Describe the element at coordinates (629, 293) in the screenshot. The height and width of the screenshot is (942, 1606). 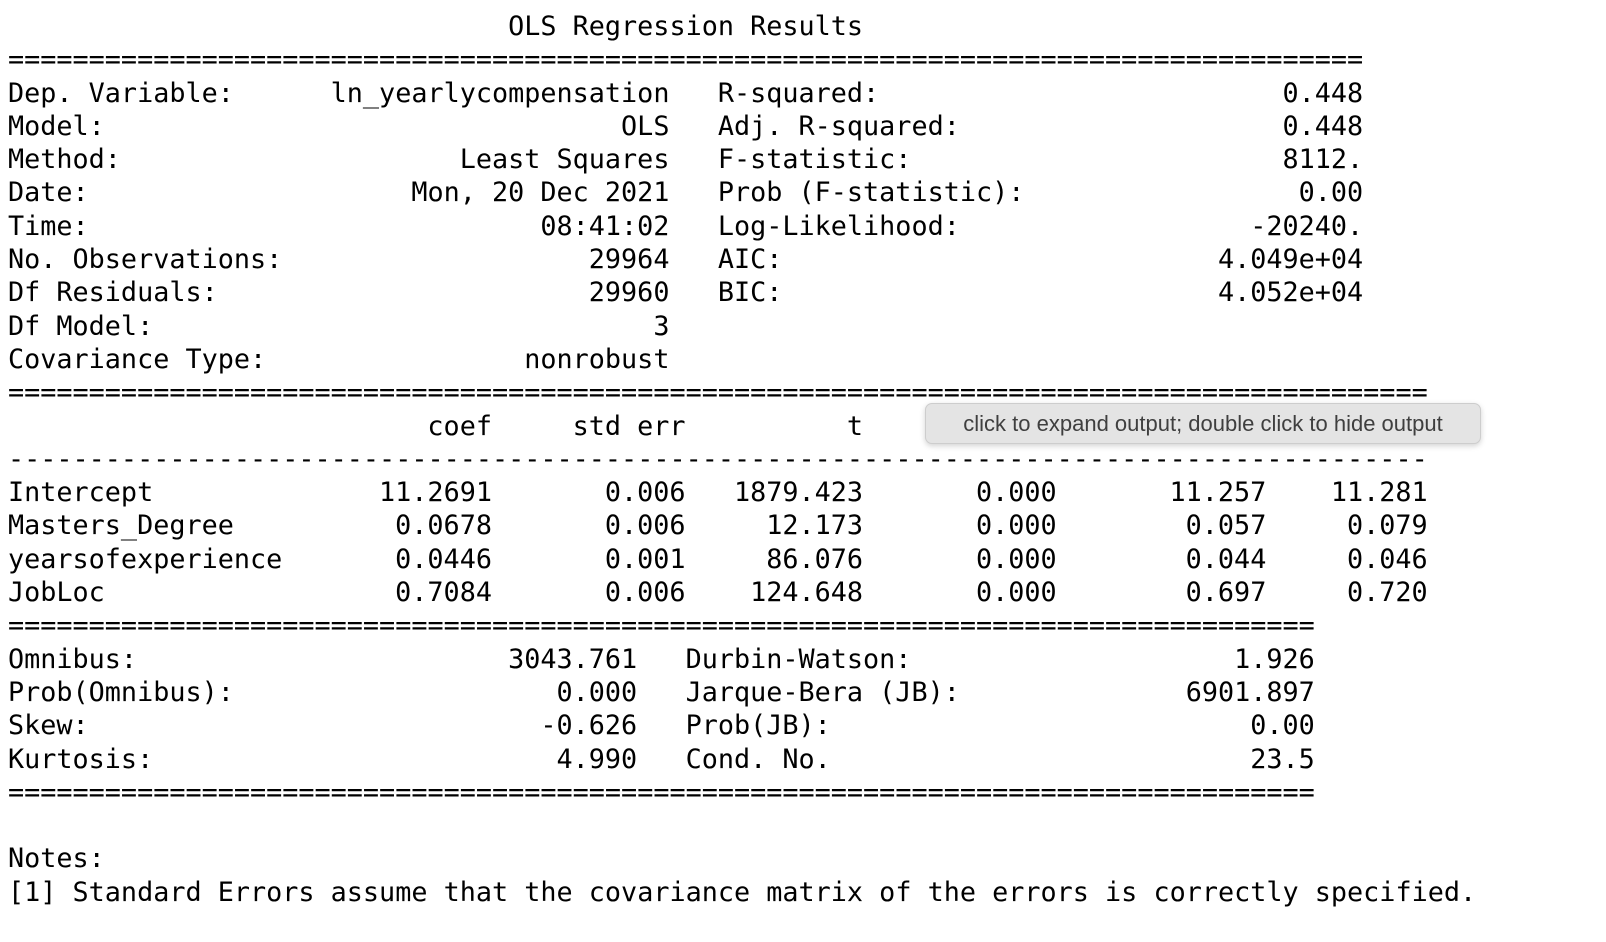
I see `info-value: 29960` at that location.